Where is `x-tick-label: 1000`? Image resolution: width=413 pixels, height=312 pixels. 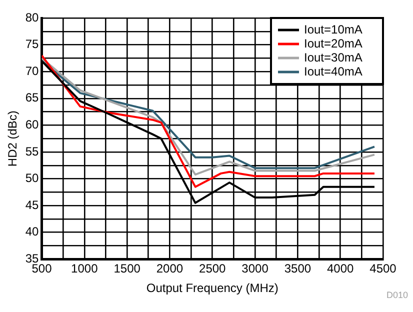
x-tick-label: 1000 is located at coordinates (84, 269).